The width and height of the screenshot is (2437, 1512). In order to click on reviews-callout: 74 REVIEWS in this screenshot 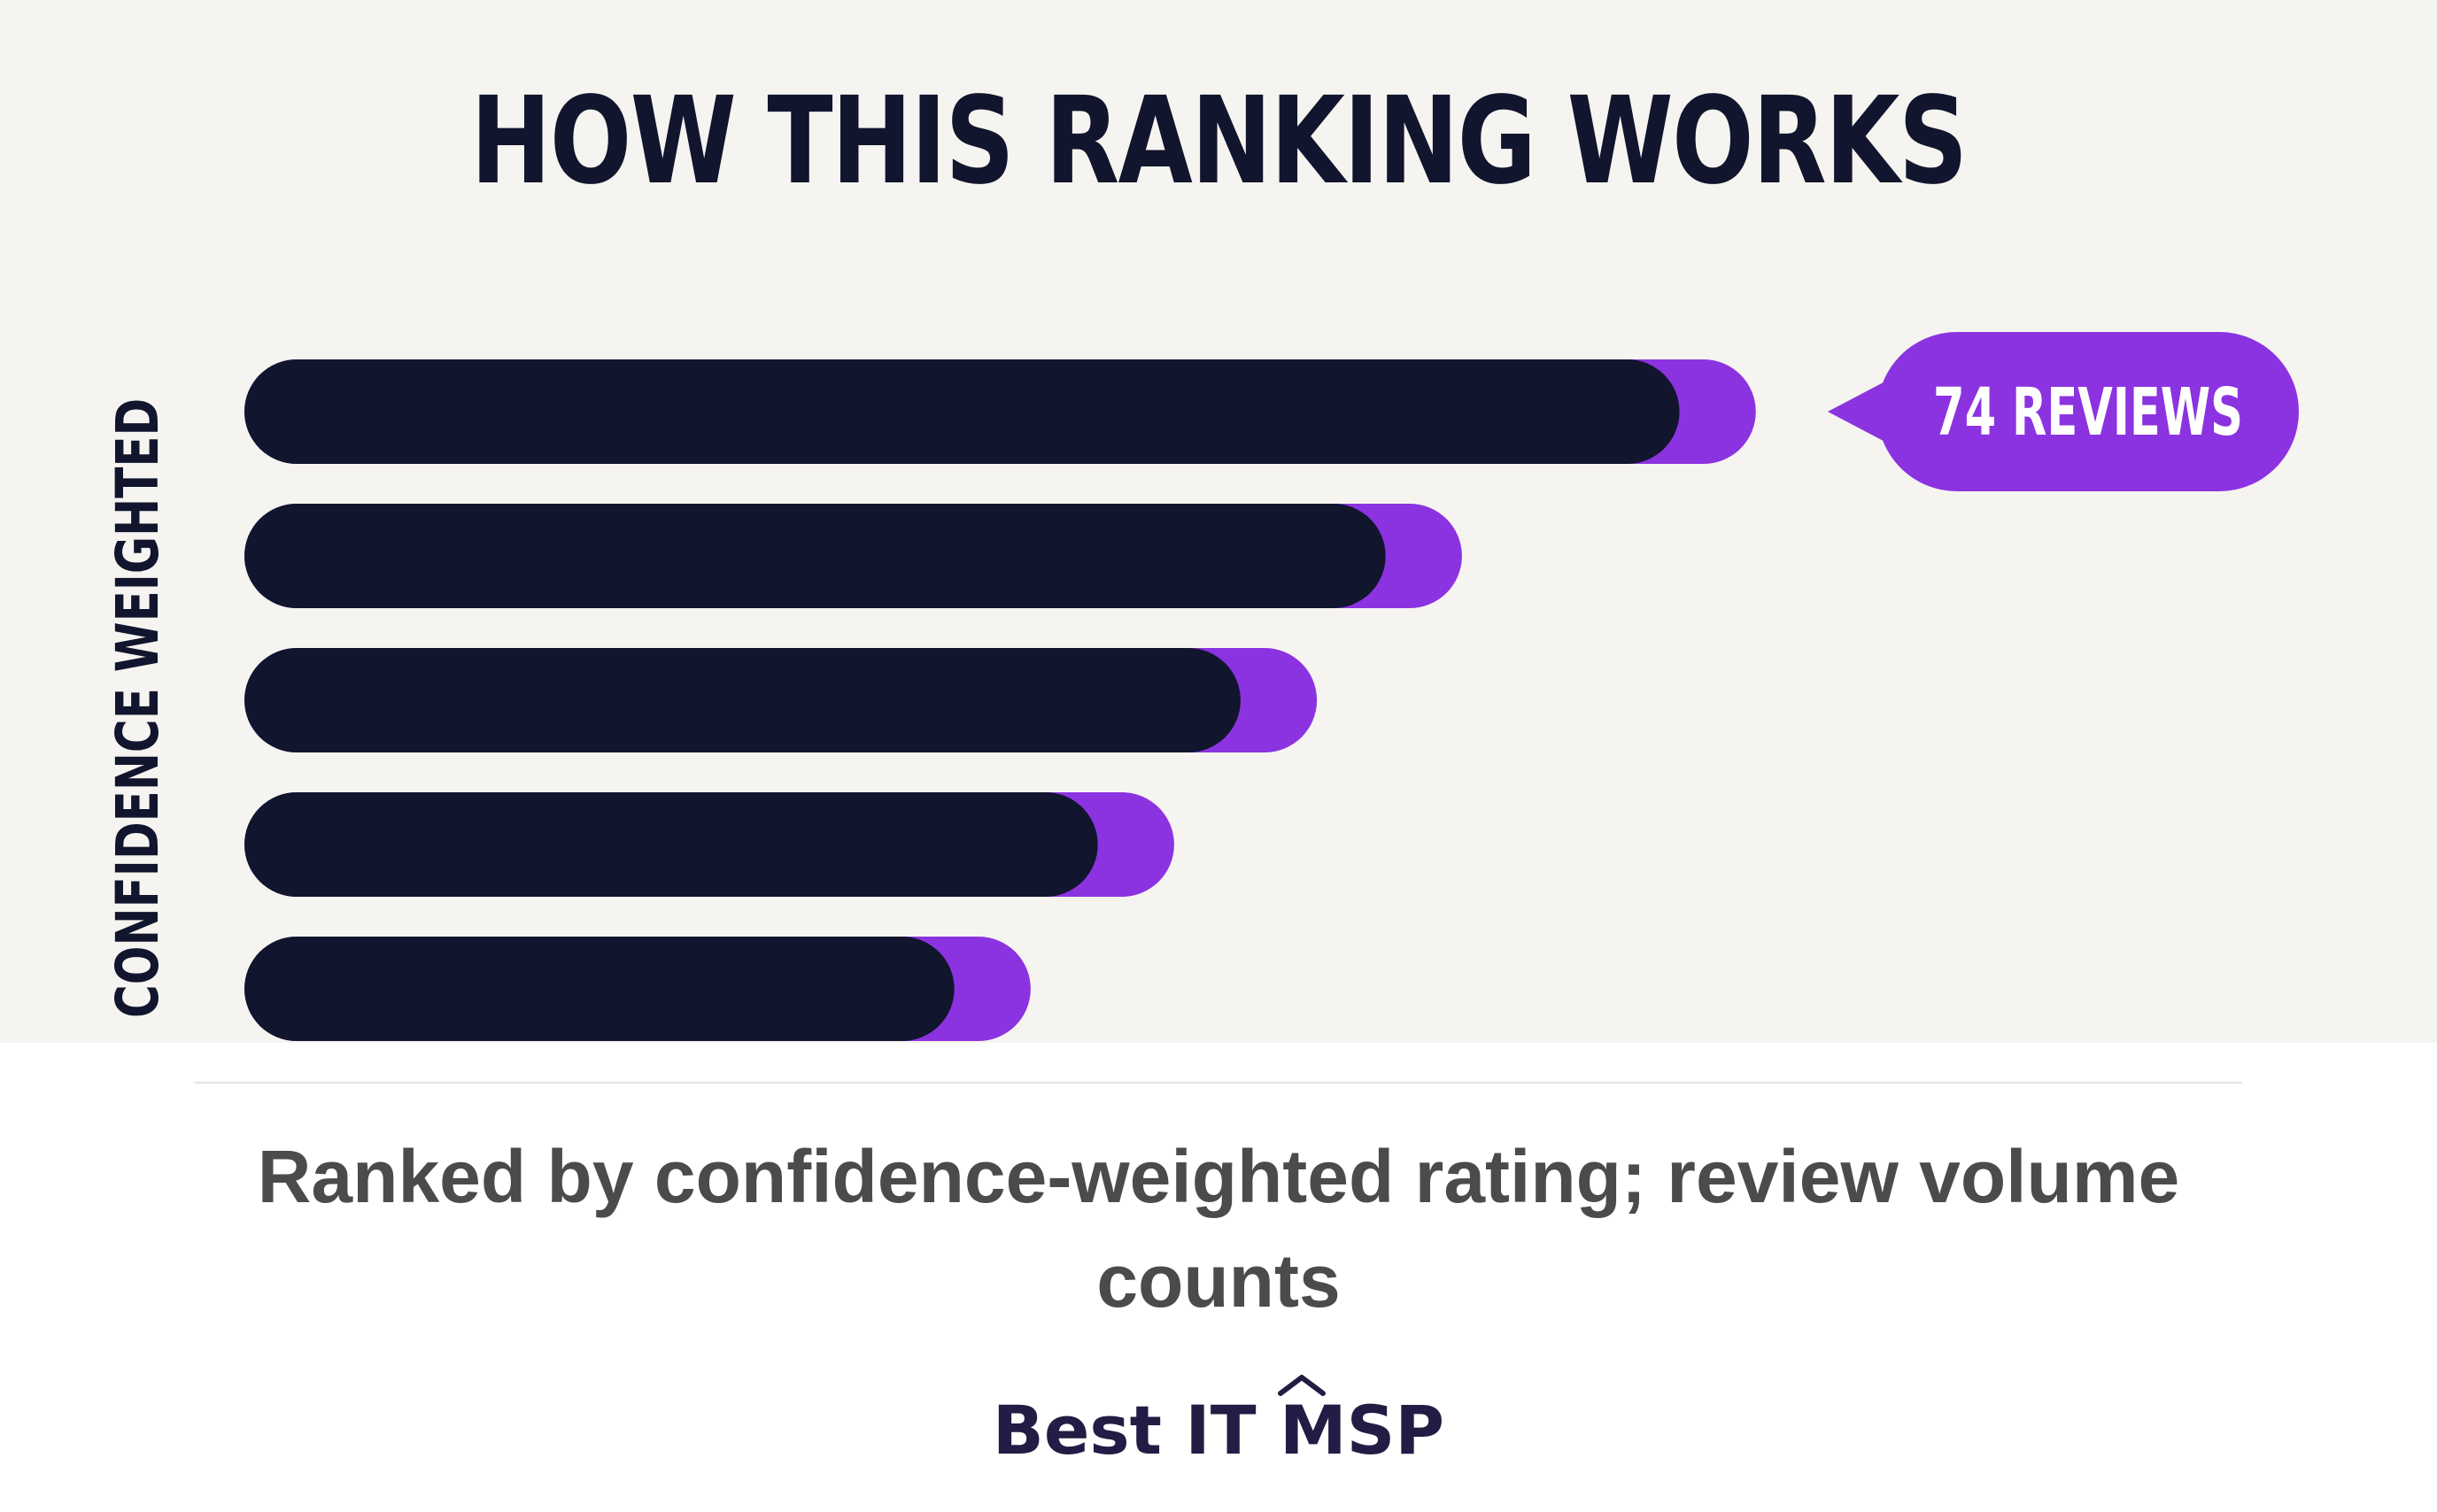, I will do `click(2063, 411)`.